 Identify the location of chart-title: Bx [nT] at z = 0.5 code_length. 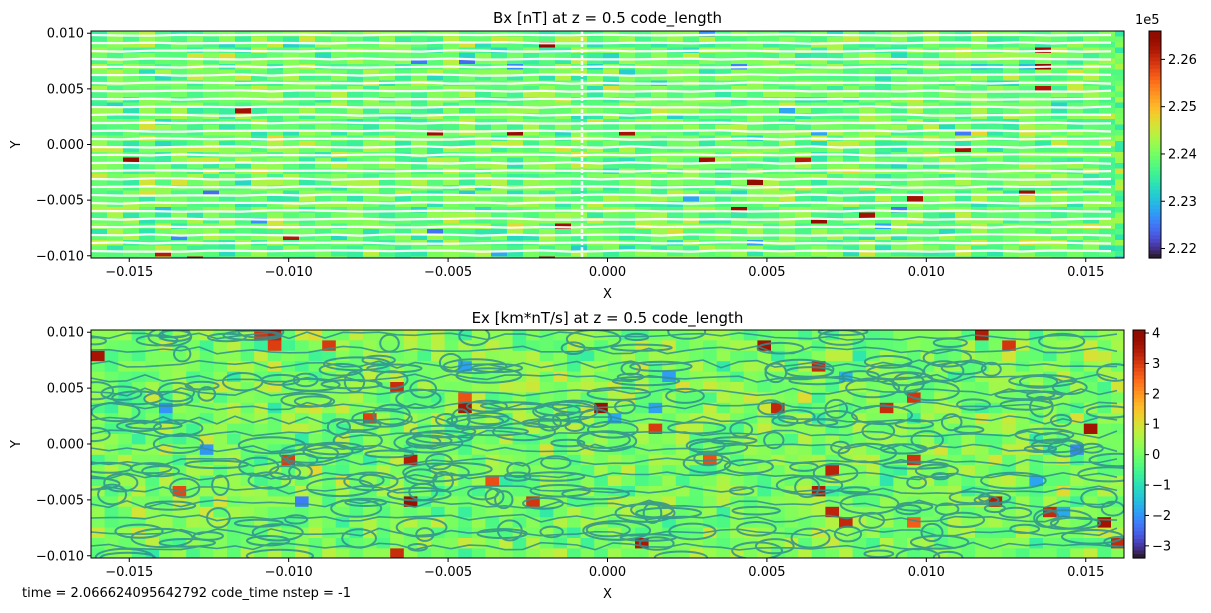
(607, 18).